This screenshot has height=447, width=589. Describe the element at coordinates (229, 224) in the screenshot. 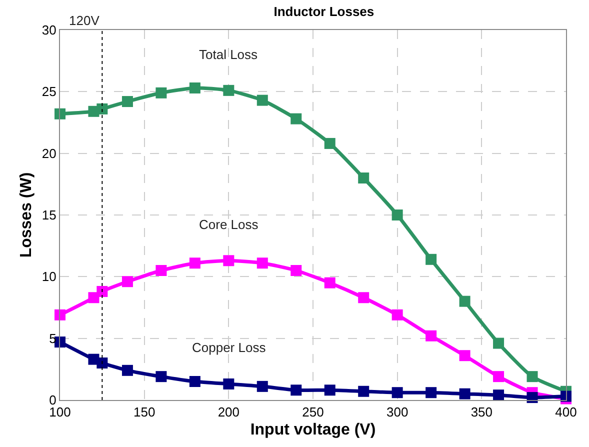

I see `series-label: Core Loss` at that location.